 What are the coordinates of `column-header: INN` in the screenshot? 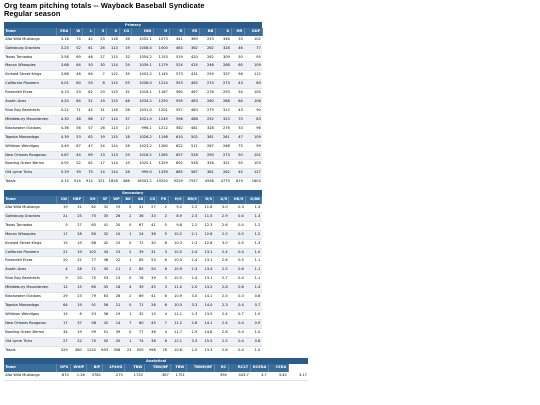 It's located at (142, 31).